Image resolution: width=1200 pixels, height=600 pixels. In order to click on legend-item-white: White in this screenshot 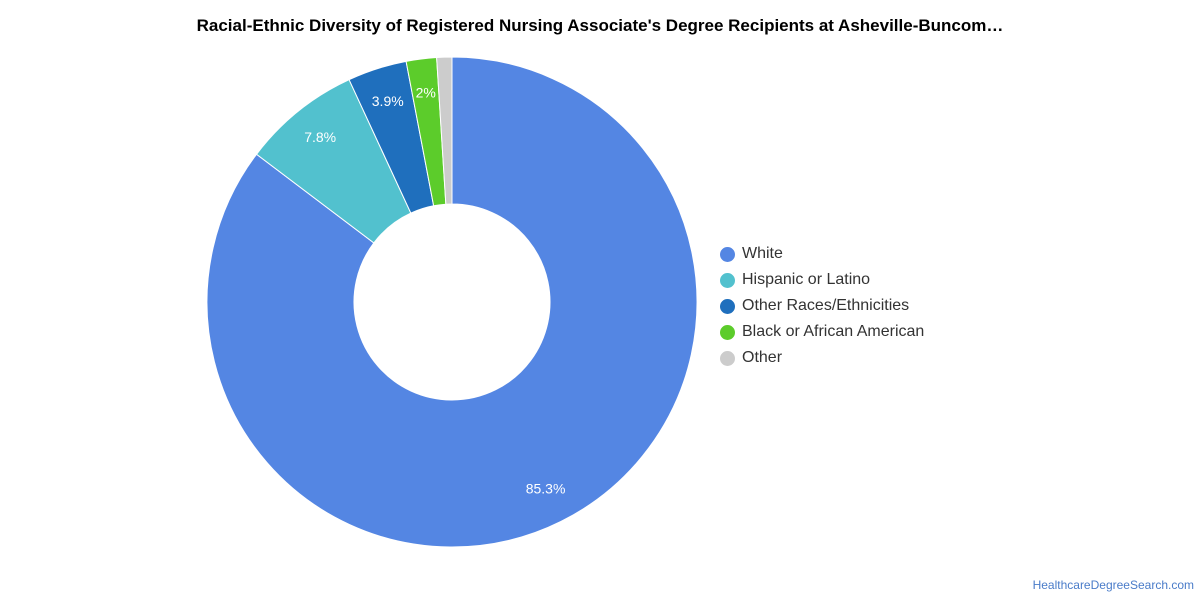, I will do `click(822, 254)`.